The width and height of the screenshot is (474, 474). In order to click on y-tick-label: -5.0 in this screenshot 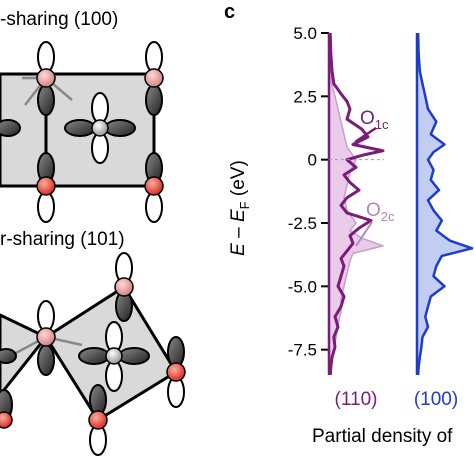, I will do `click(302, 286)`.